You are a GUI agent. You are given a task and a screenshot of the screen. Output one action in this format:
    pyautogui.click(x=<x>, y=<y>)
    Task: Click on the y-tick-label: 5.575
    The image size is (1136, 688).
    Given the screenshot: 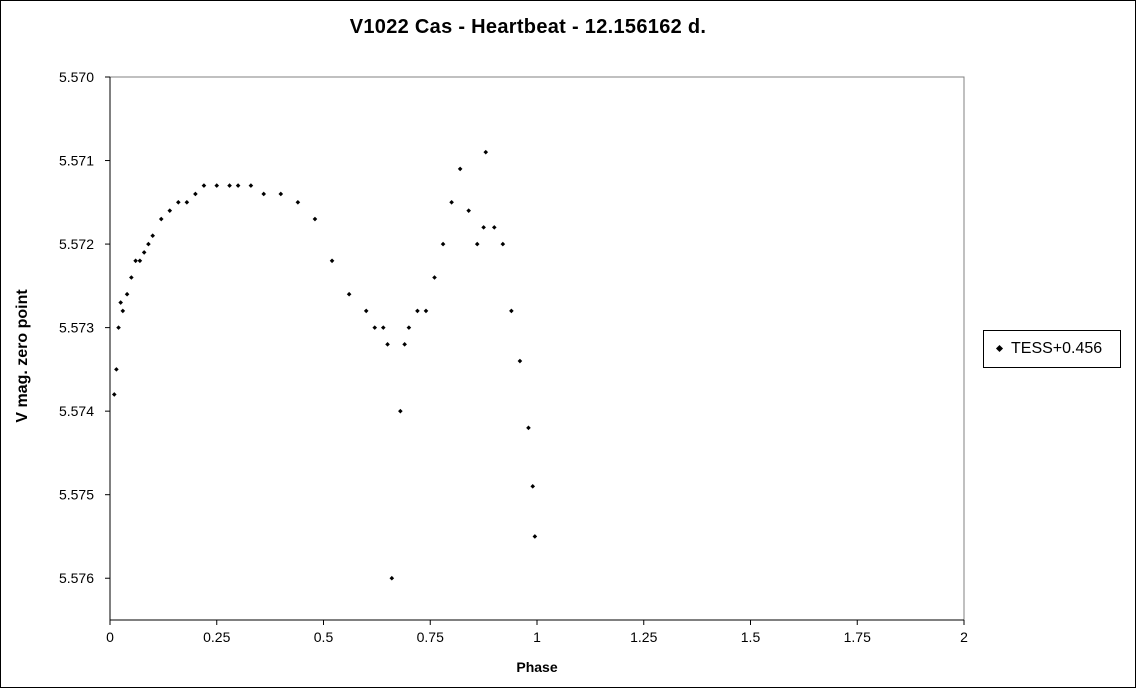 What is the action you would take?
    pyautogui.click(x=76, y=495)
    